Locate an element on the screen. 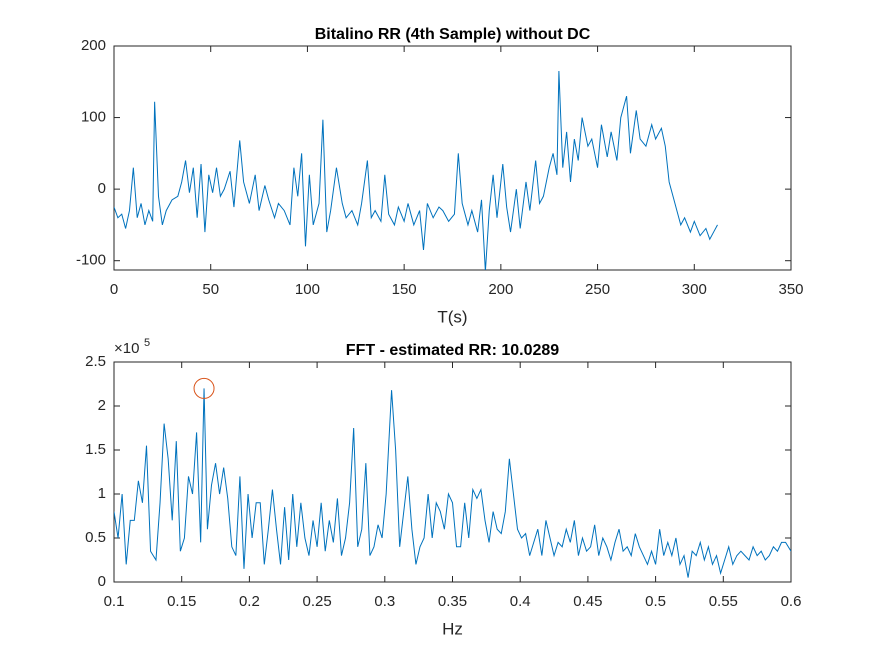  x-tick-label: 0.35 is located at coordinates (452, 601).